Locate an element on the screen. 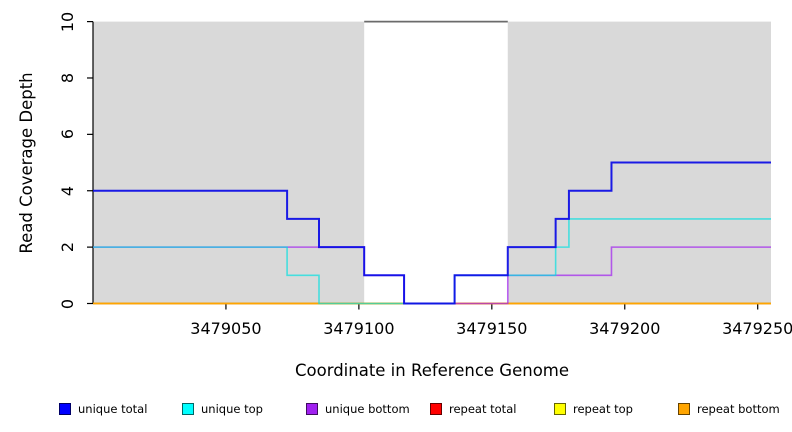 The height and width of the screenshot is (432, 792). y-tick-label-6: 6 is located at coordinates (67, 134).